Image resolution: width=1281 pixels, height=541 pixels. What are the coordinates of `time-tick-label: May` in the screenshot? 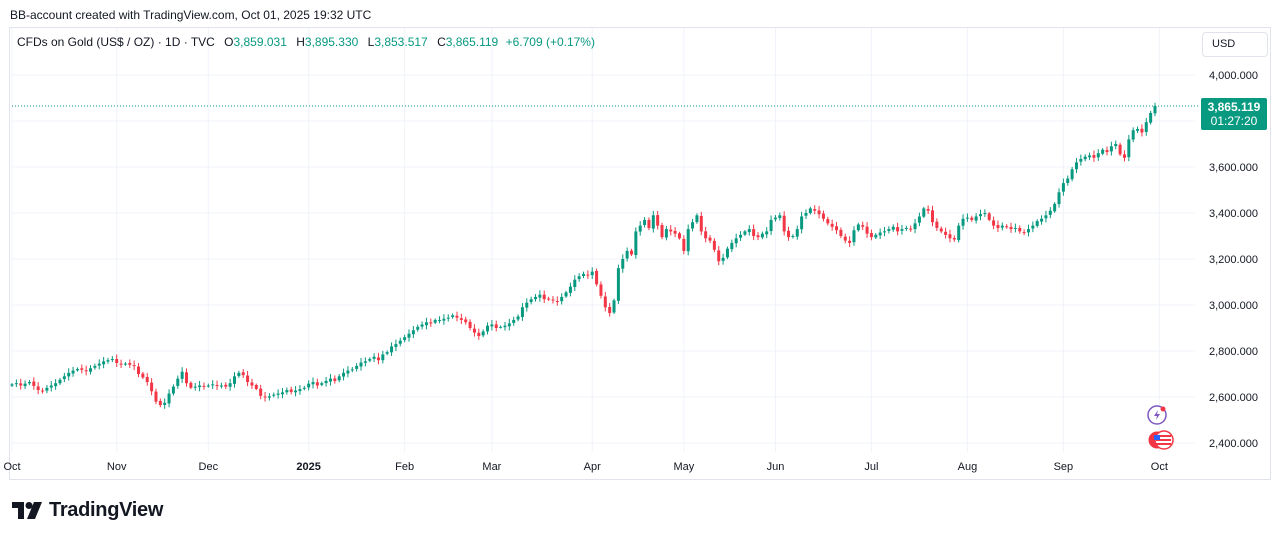 It's located at (683, 467).